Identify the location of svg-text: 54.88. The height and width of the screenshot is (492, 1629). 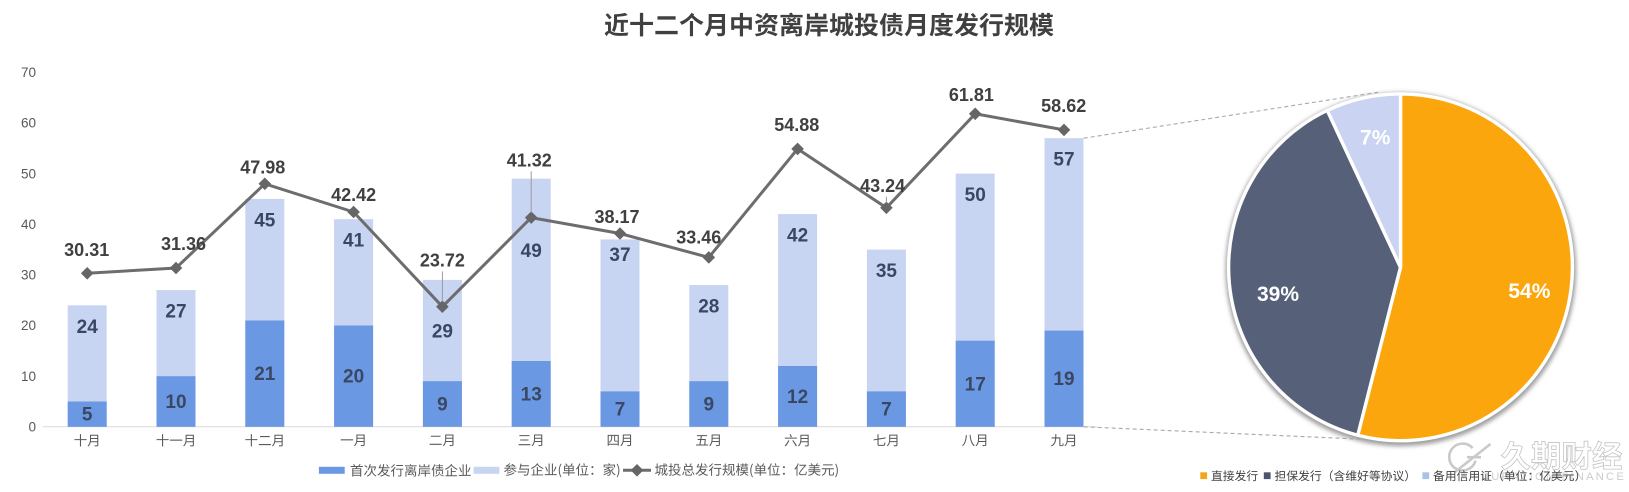
(796, 125).